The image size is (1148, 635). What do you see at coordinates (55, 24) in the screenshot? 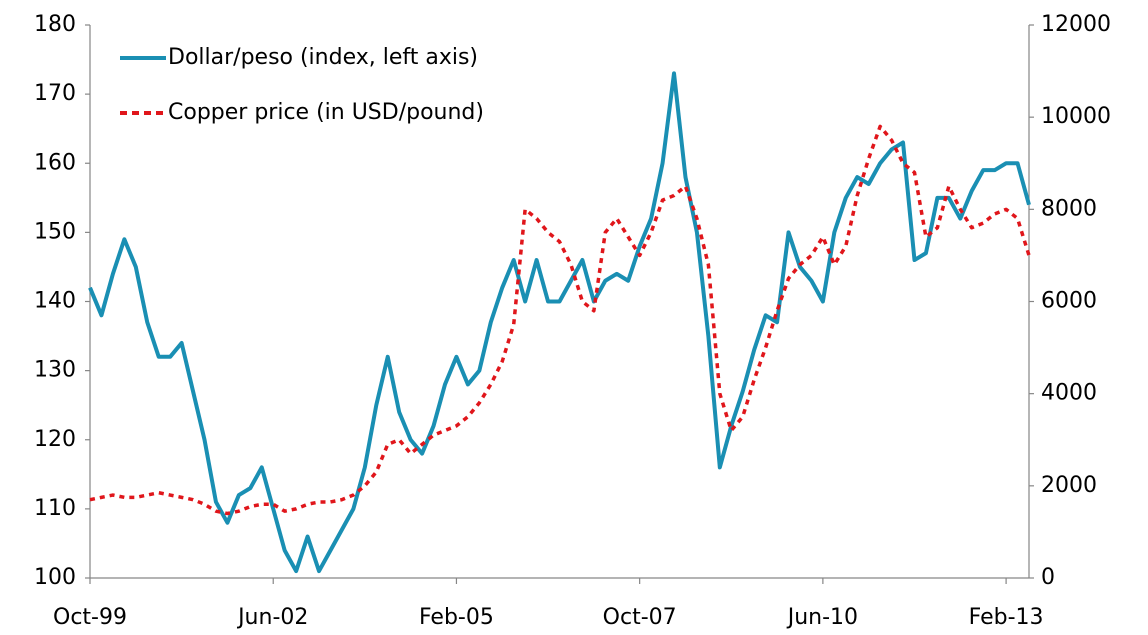
I see `y-tick-label: 180` at bounding box center [55, 24].